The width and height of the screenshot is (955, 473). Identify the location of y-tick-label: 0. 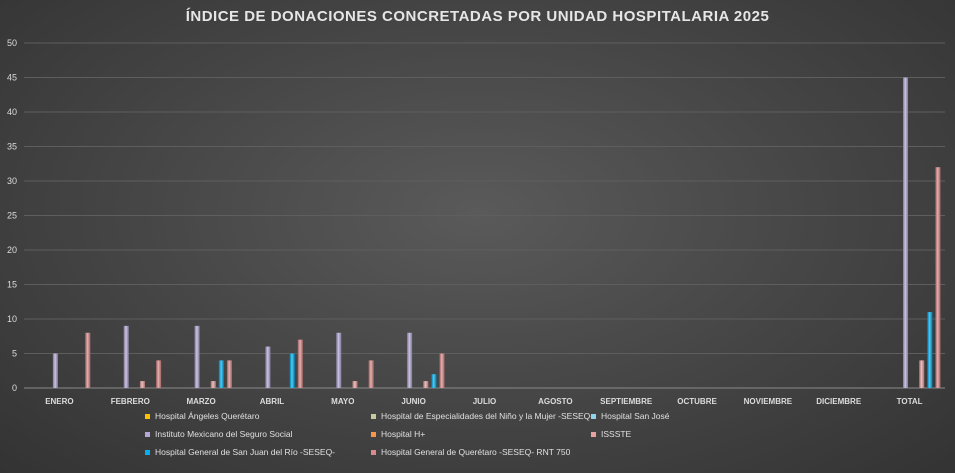
(14, 388).